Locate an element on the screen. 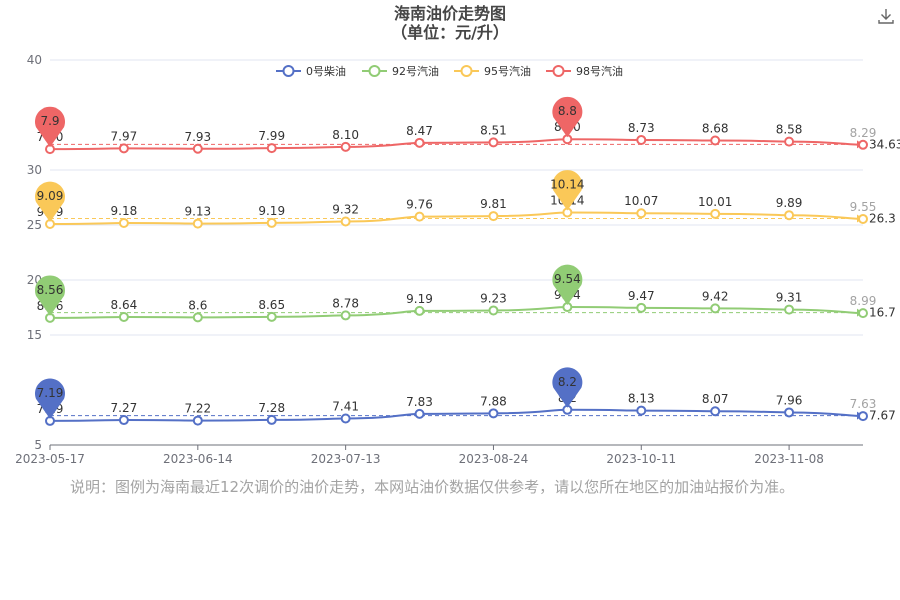 Image resolution: width=900 pixels, height=600 pixels. data-label: 9.32 is located at coordinates (345, 209).